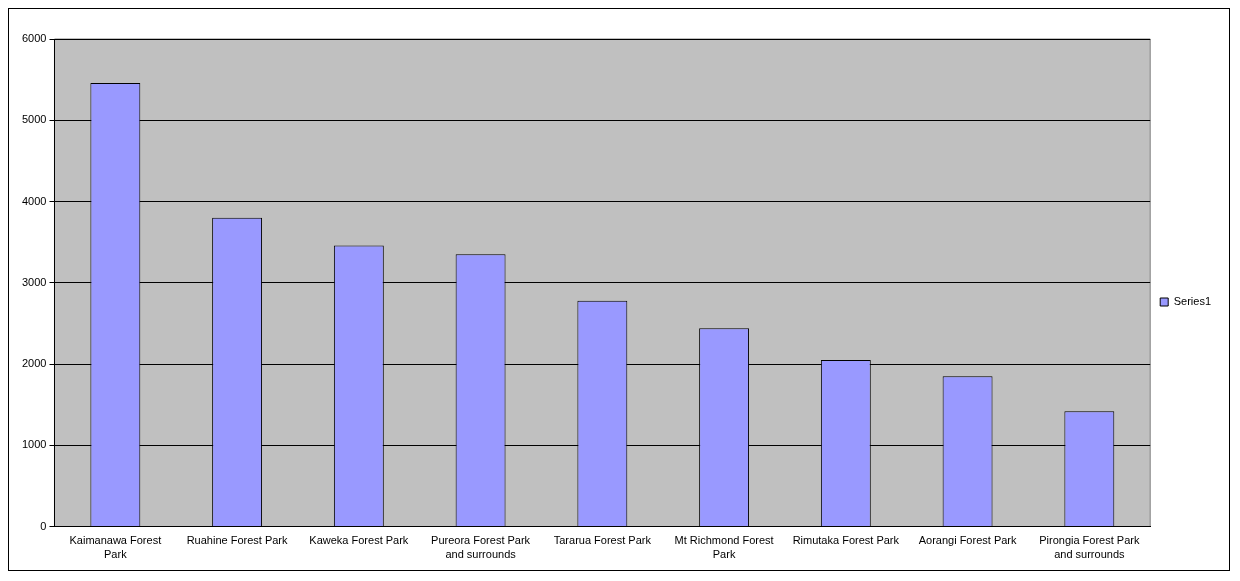 The image size is (1240, 581). Describe the element at coordinates (34, 444) in the screenshot. I see `y-tick-label: 1000` at that location.